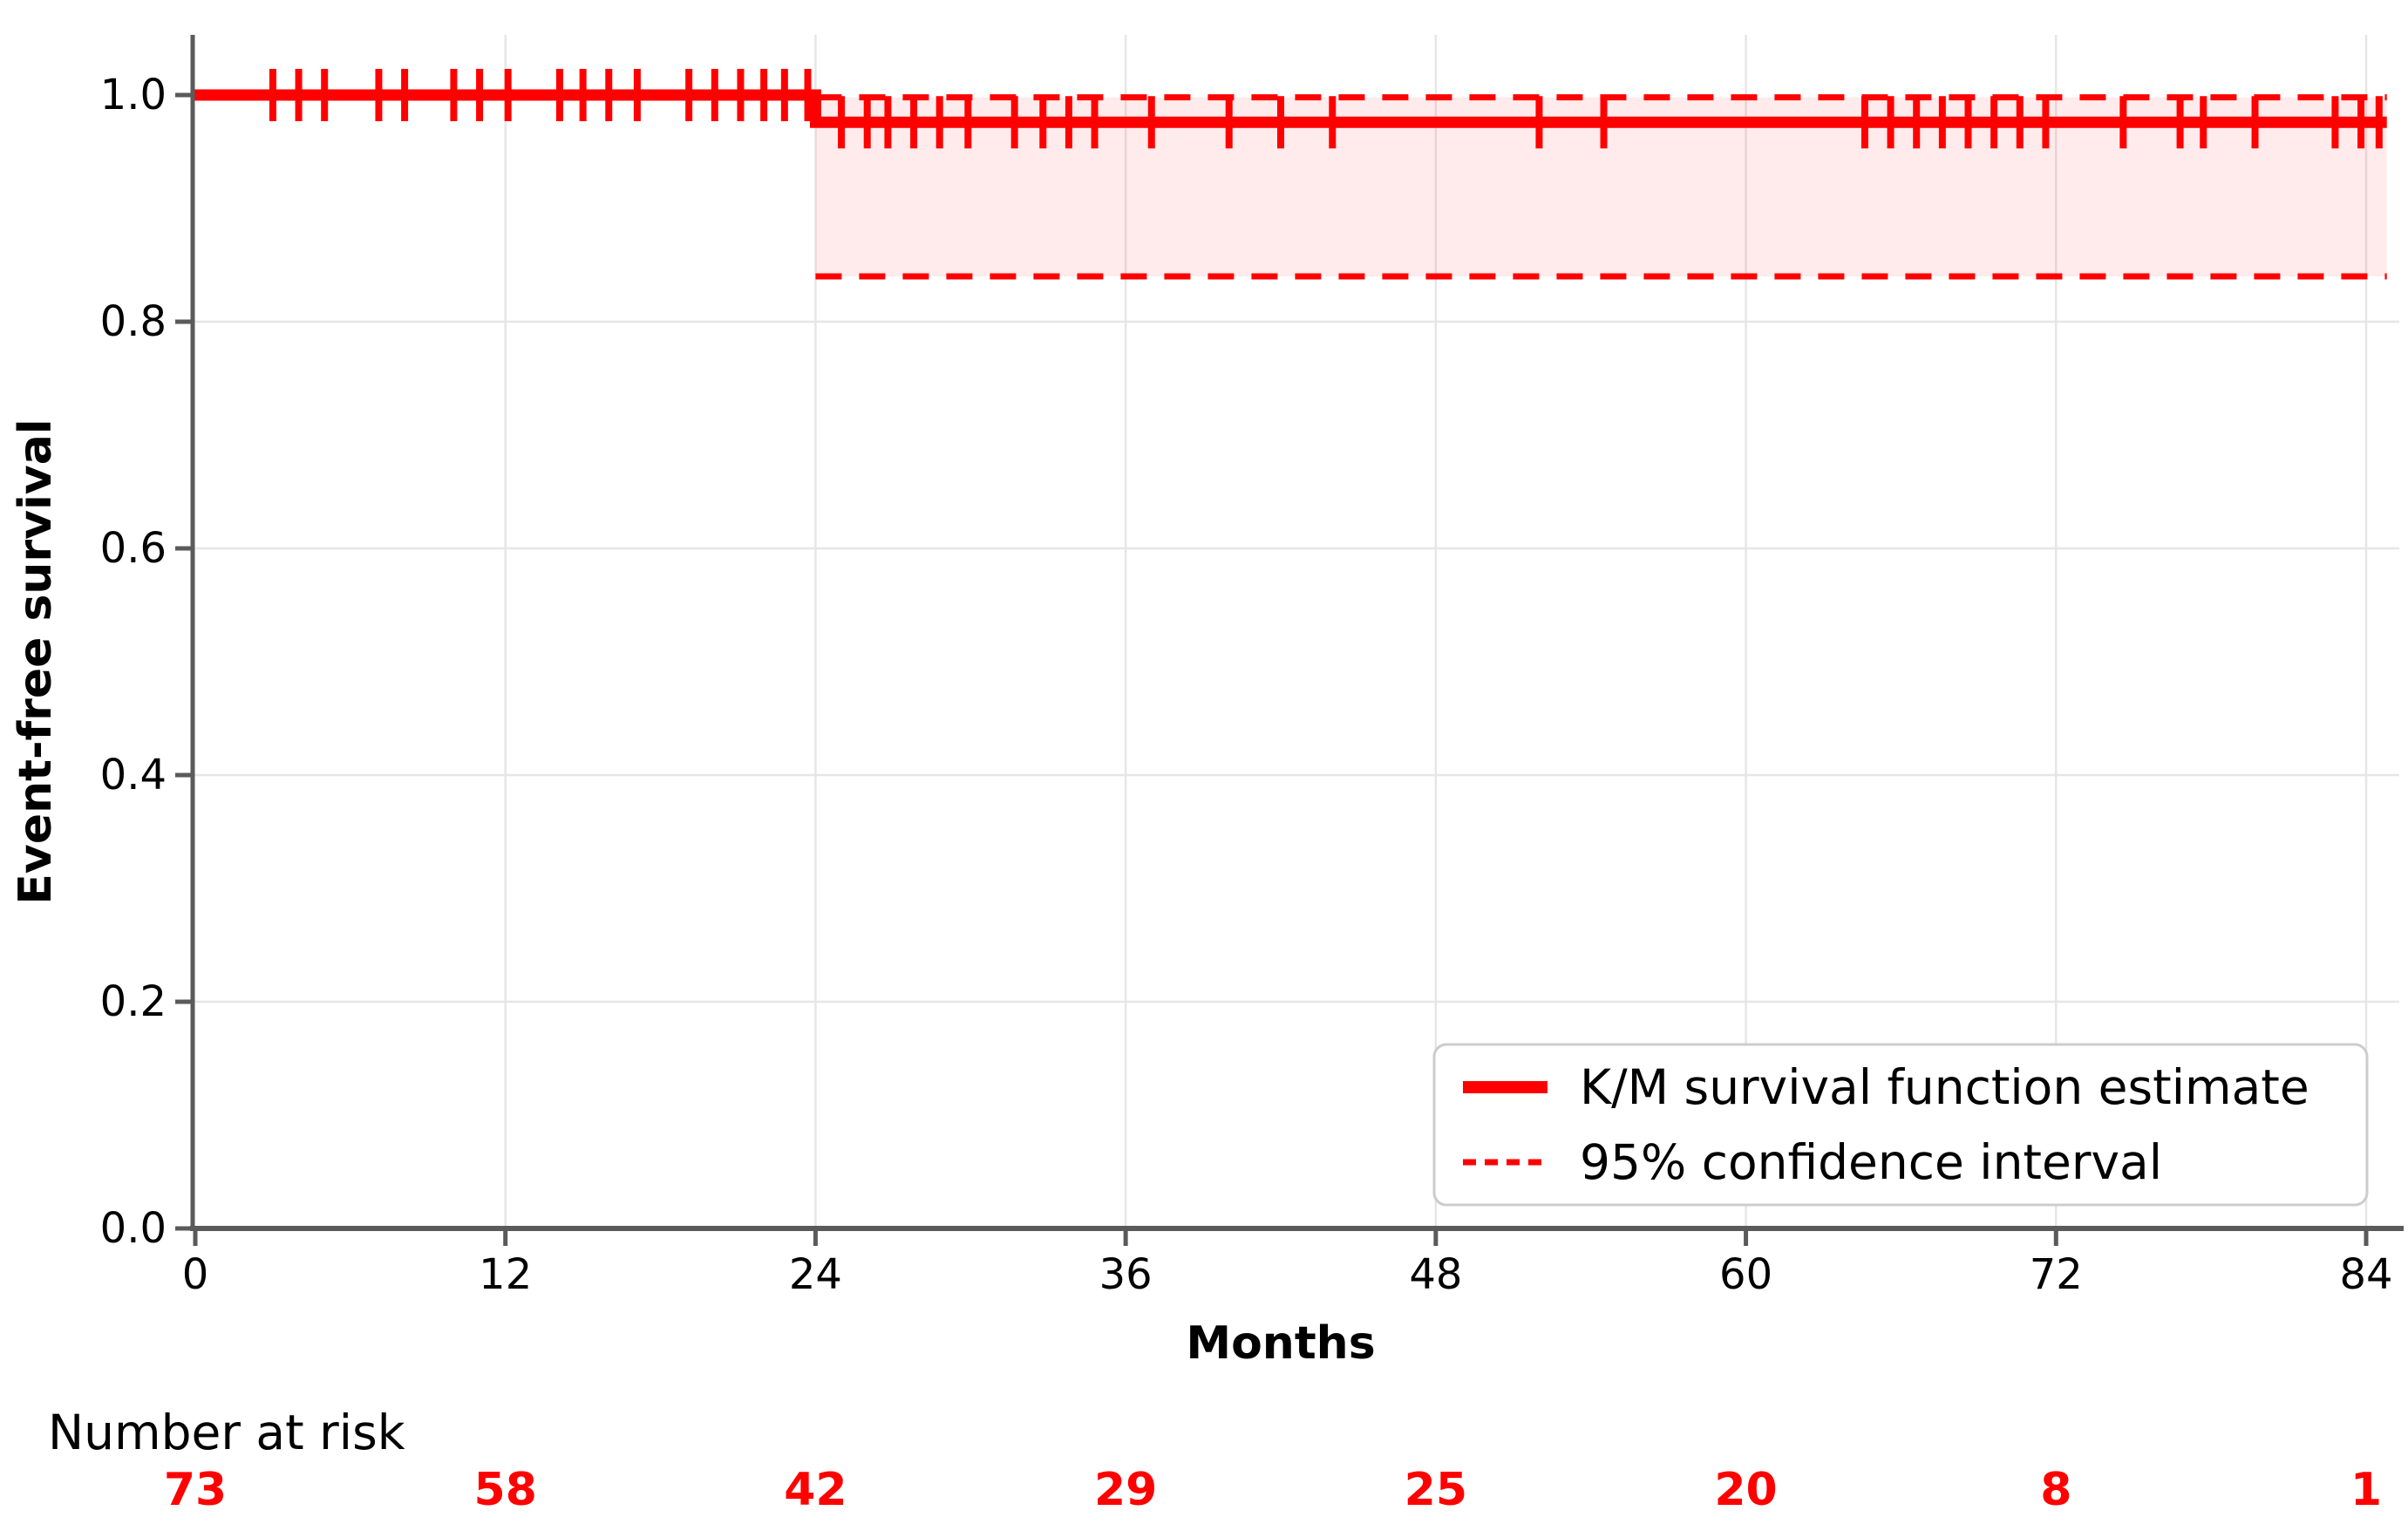 The image size is (2408, 1524). I want to click on x-tick-label: 84, so click(2365, 1274).